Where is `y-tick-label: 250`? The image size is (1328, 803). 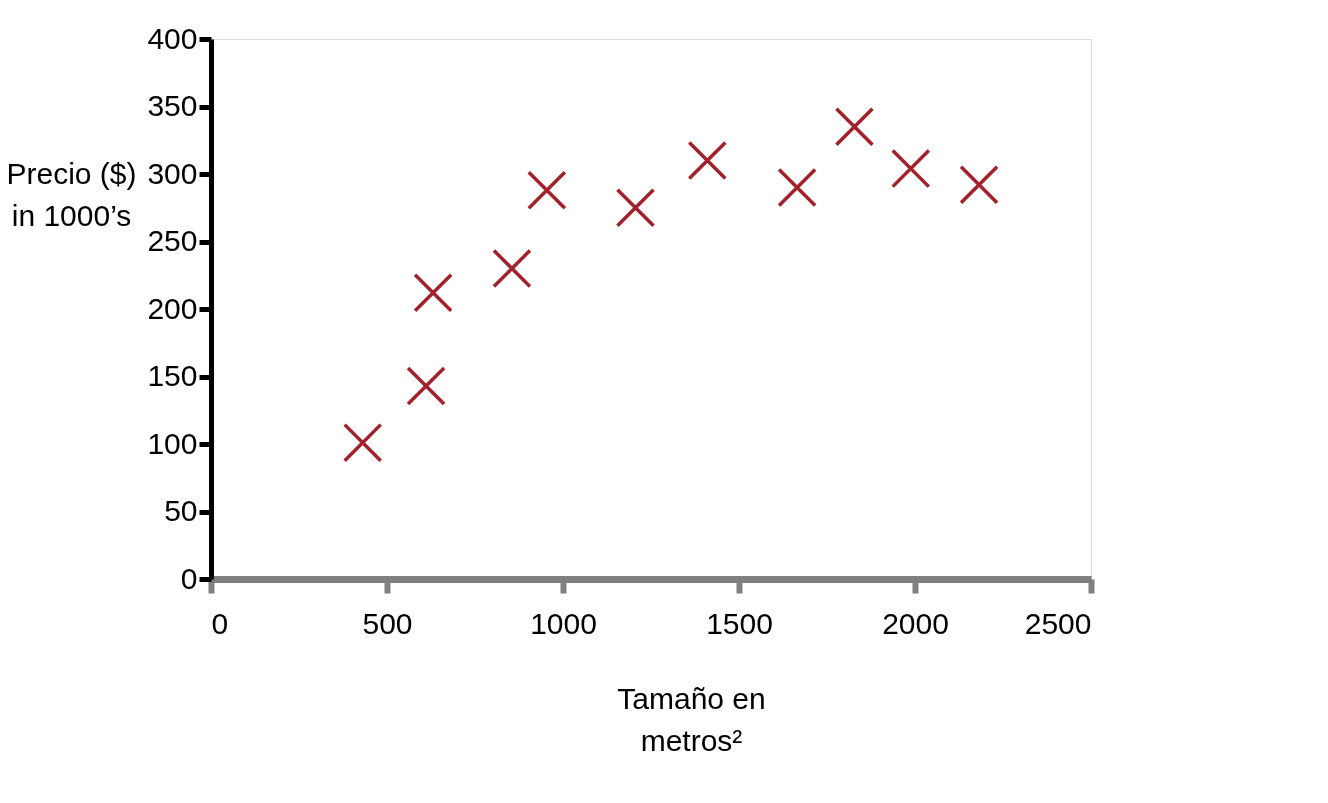 y-tick-label: 250 is located at coordinates (172, 240).